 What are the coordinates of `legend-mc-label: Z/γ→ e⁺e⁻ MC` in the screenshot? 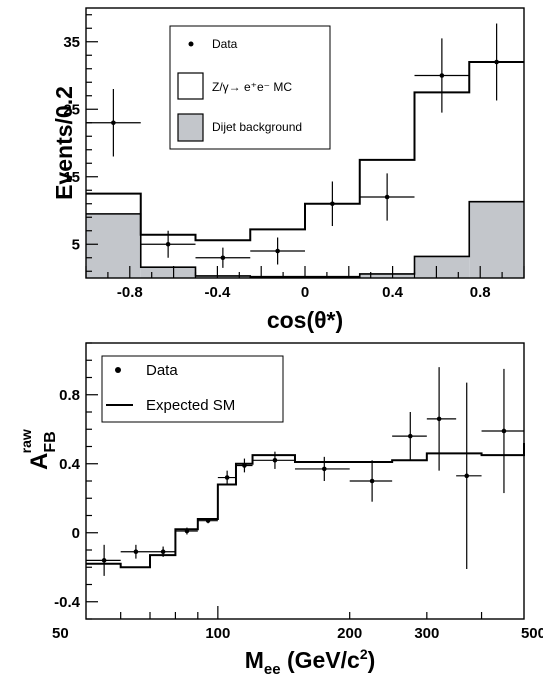 It's located at (252, 87).